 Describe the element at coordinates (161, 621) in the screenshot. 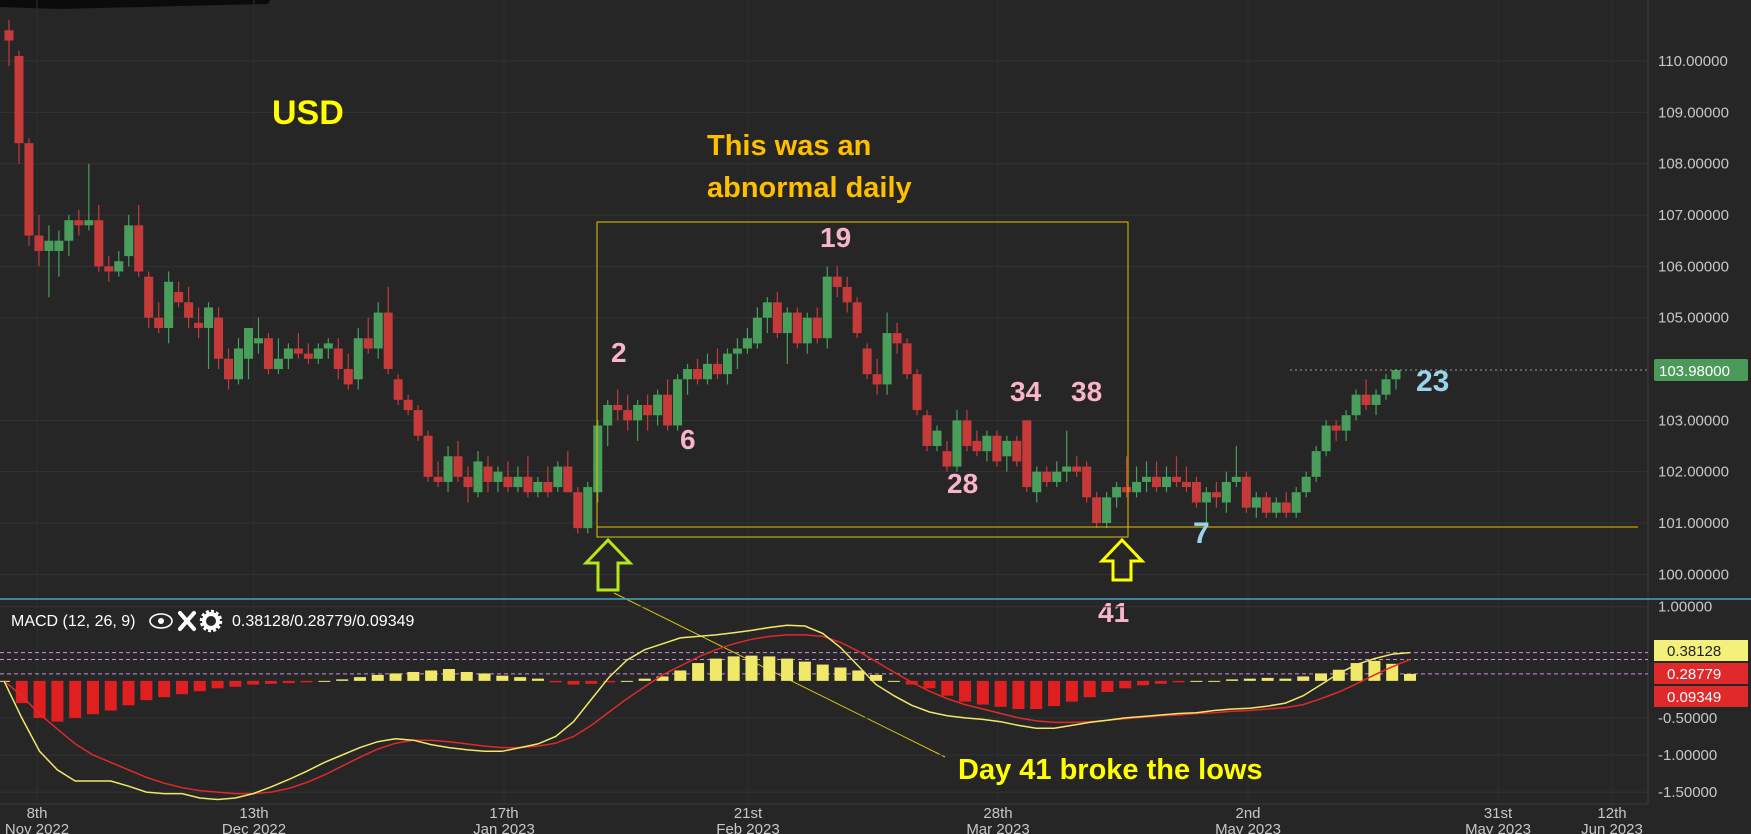

I see `eye-icon` at that location.